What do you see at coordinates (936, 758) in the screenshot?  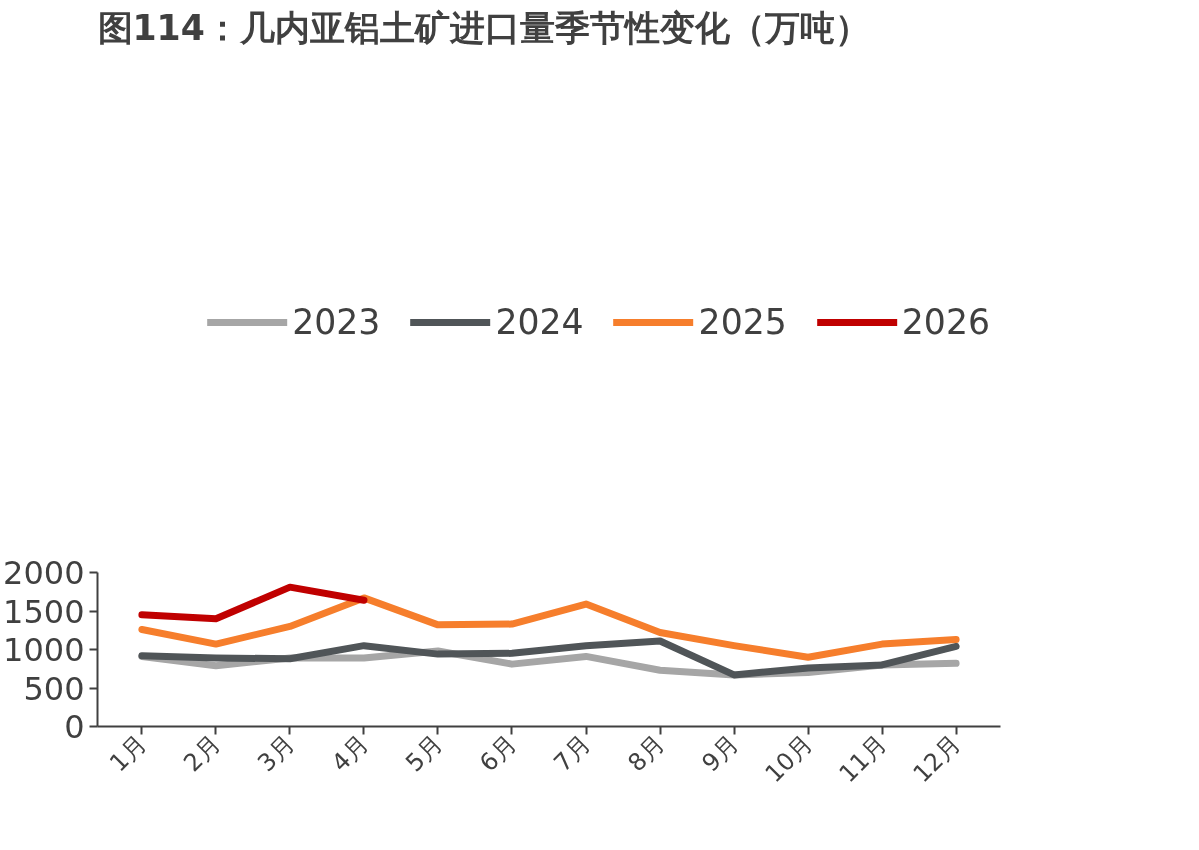 I see `x-tick-label: 12月` at bounding box center [936, 758].